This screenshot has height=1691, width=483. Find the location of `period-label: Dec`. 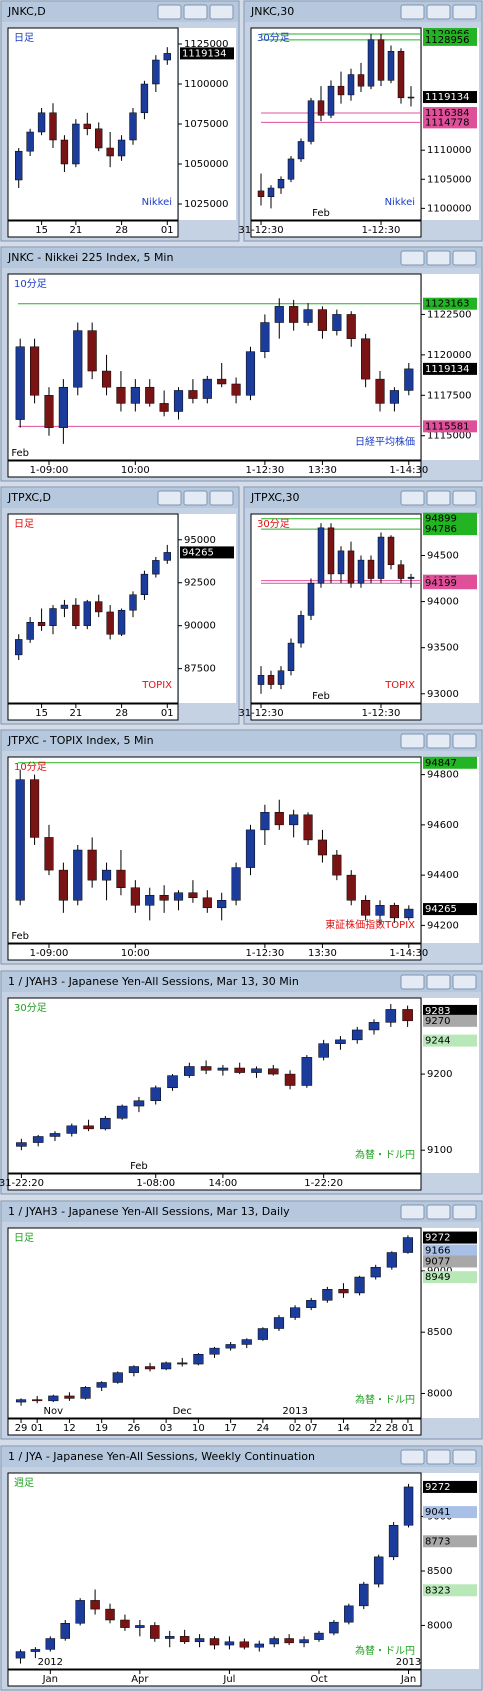

period-label: Dec is located at coordinates (182, 1411).